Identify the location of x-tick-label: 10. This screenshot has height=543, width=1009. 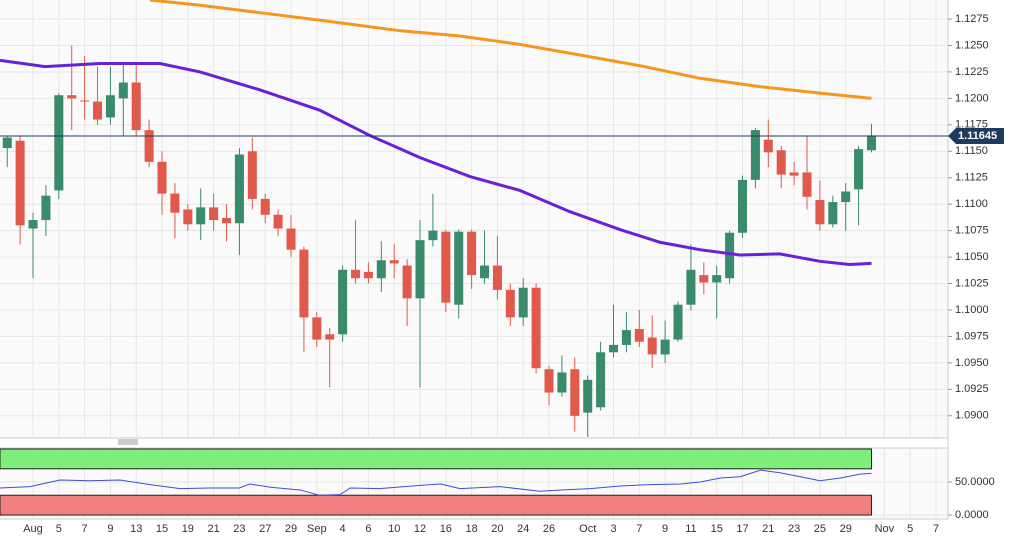
(394, 529).